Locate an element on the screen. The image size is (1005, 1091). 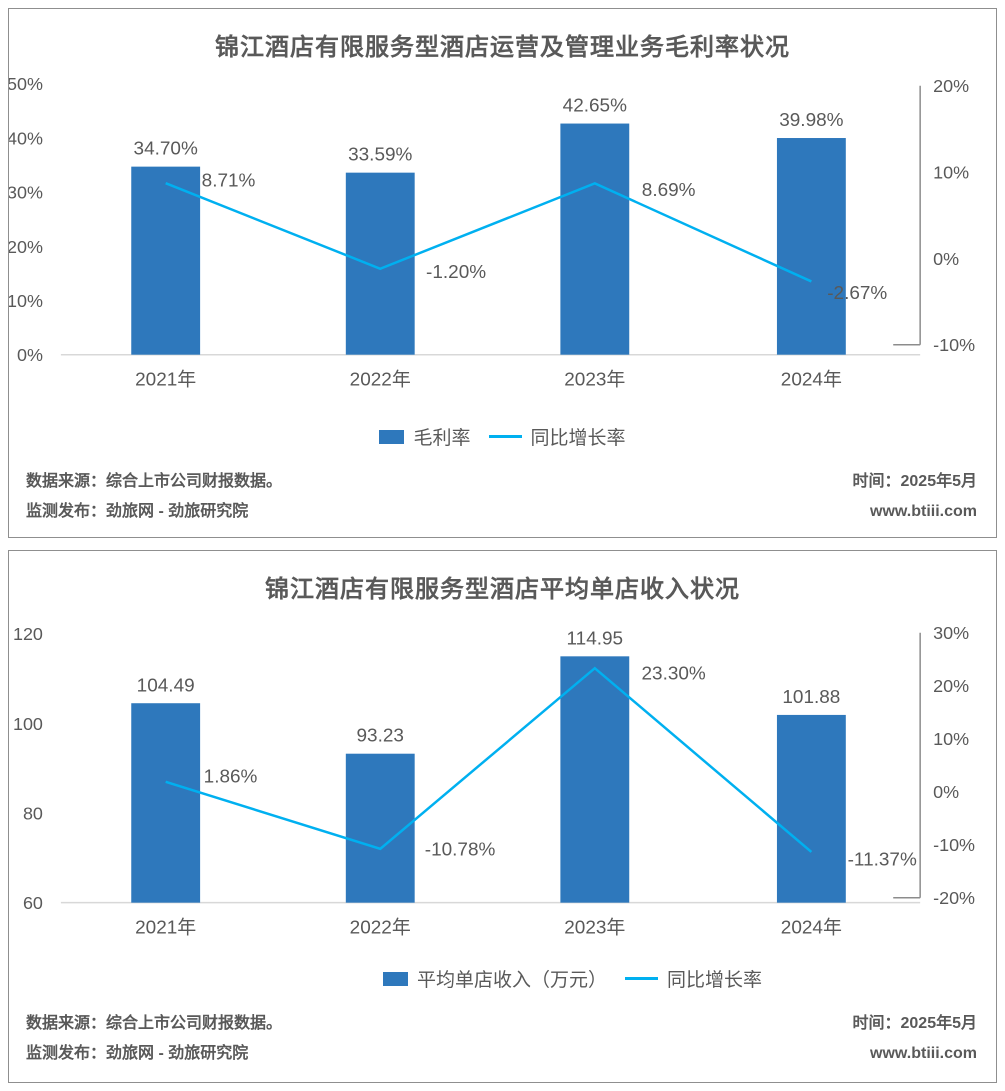
left-axis-tick: 100 is located at coordinates (28, 724).